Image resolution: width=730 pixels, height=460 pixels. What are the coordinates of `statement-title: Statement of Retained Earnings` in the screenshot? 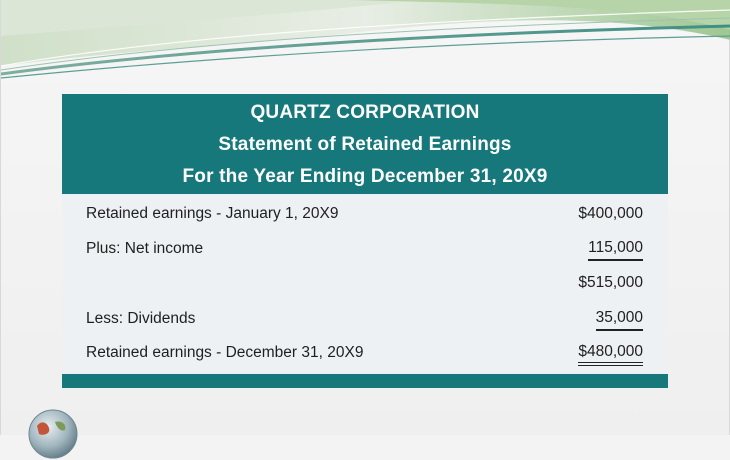 It's located at (365, 144).